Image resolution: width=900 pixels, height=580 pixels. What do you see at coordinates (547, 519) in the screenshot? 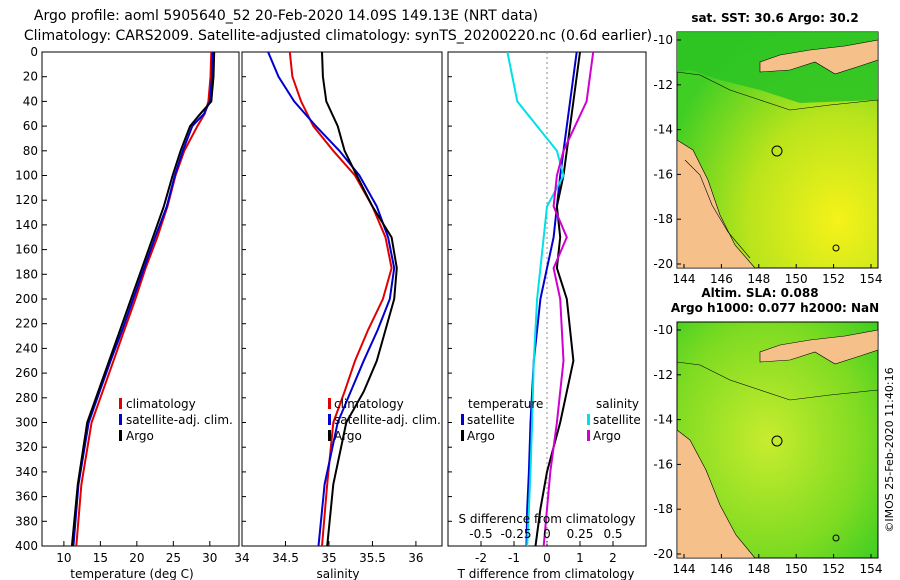
I see `top-axis-label: S difference from climatology` at bounding box center [547, 519].